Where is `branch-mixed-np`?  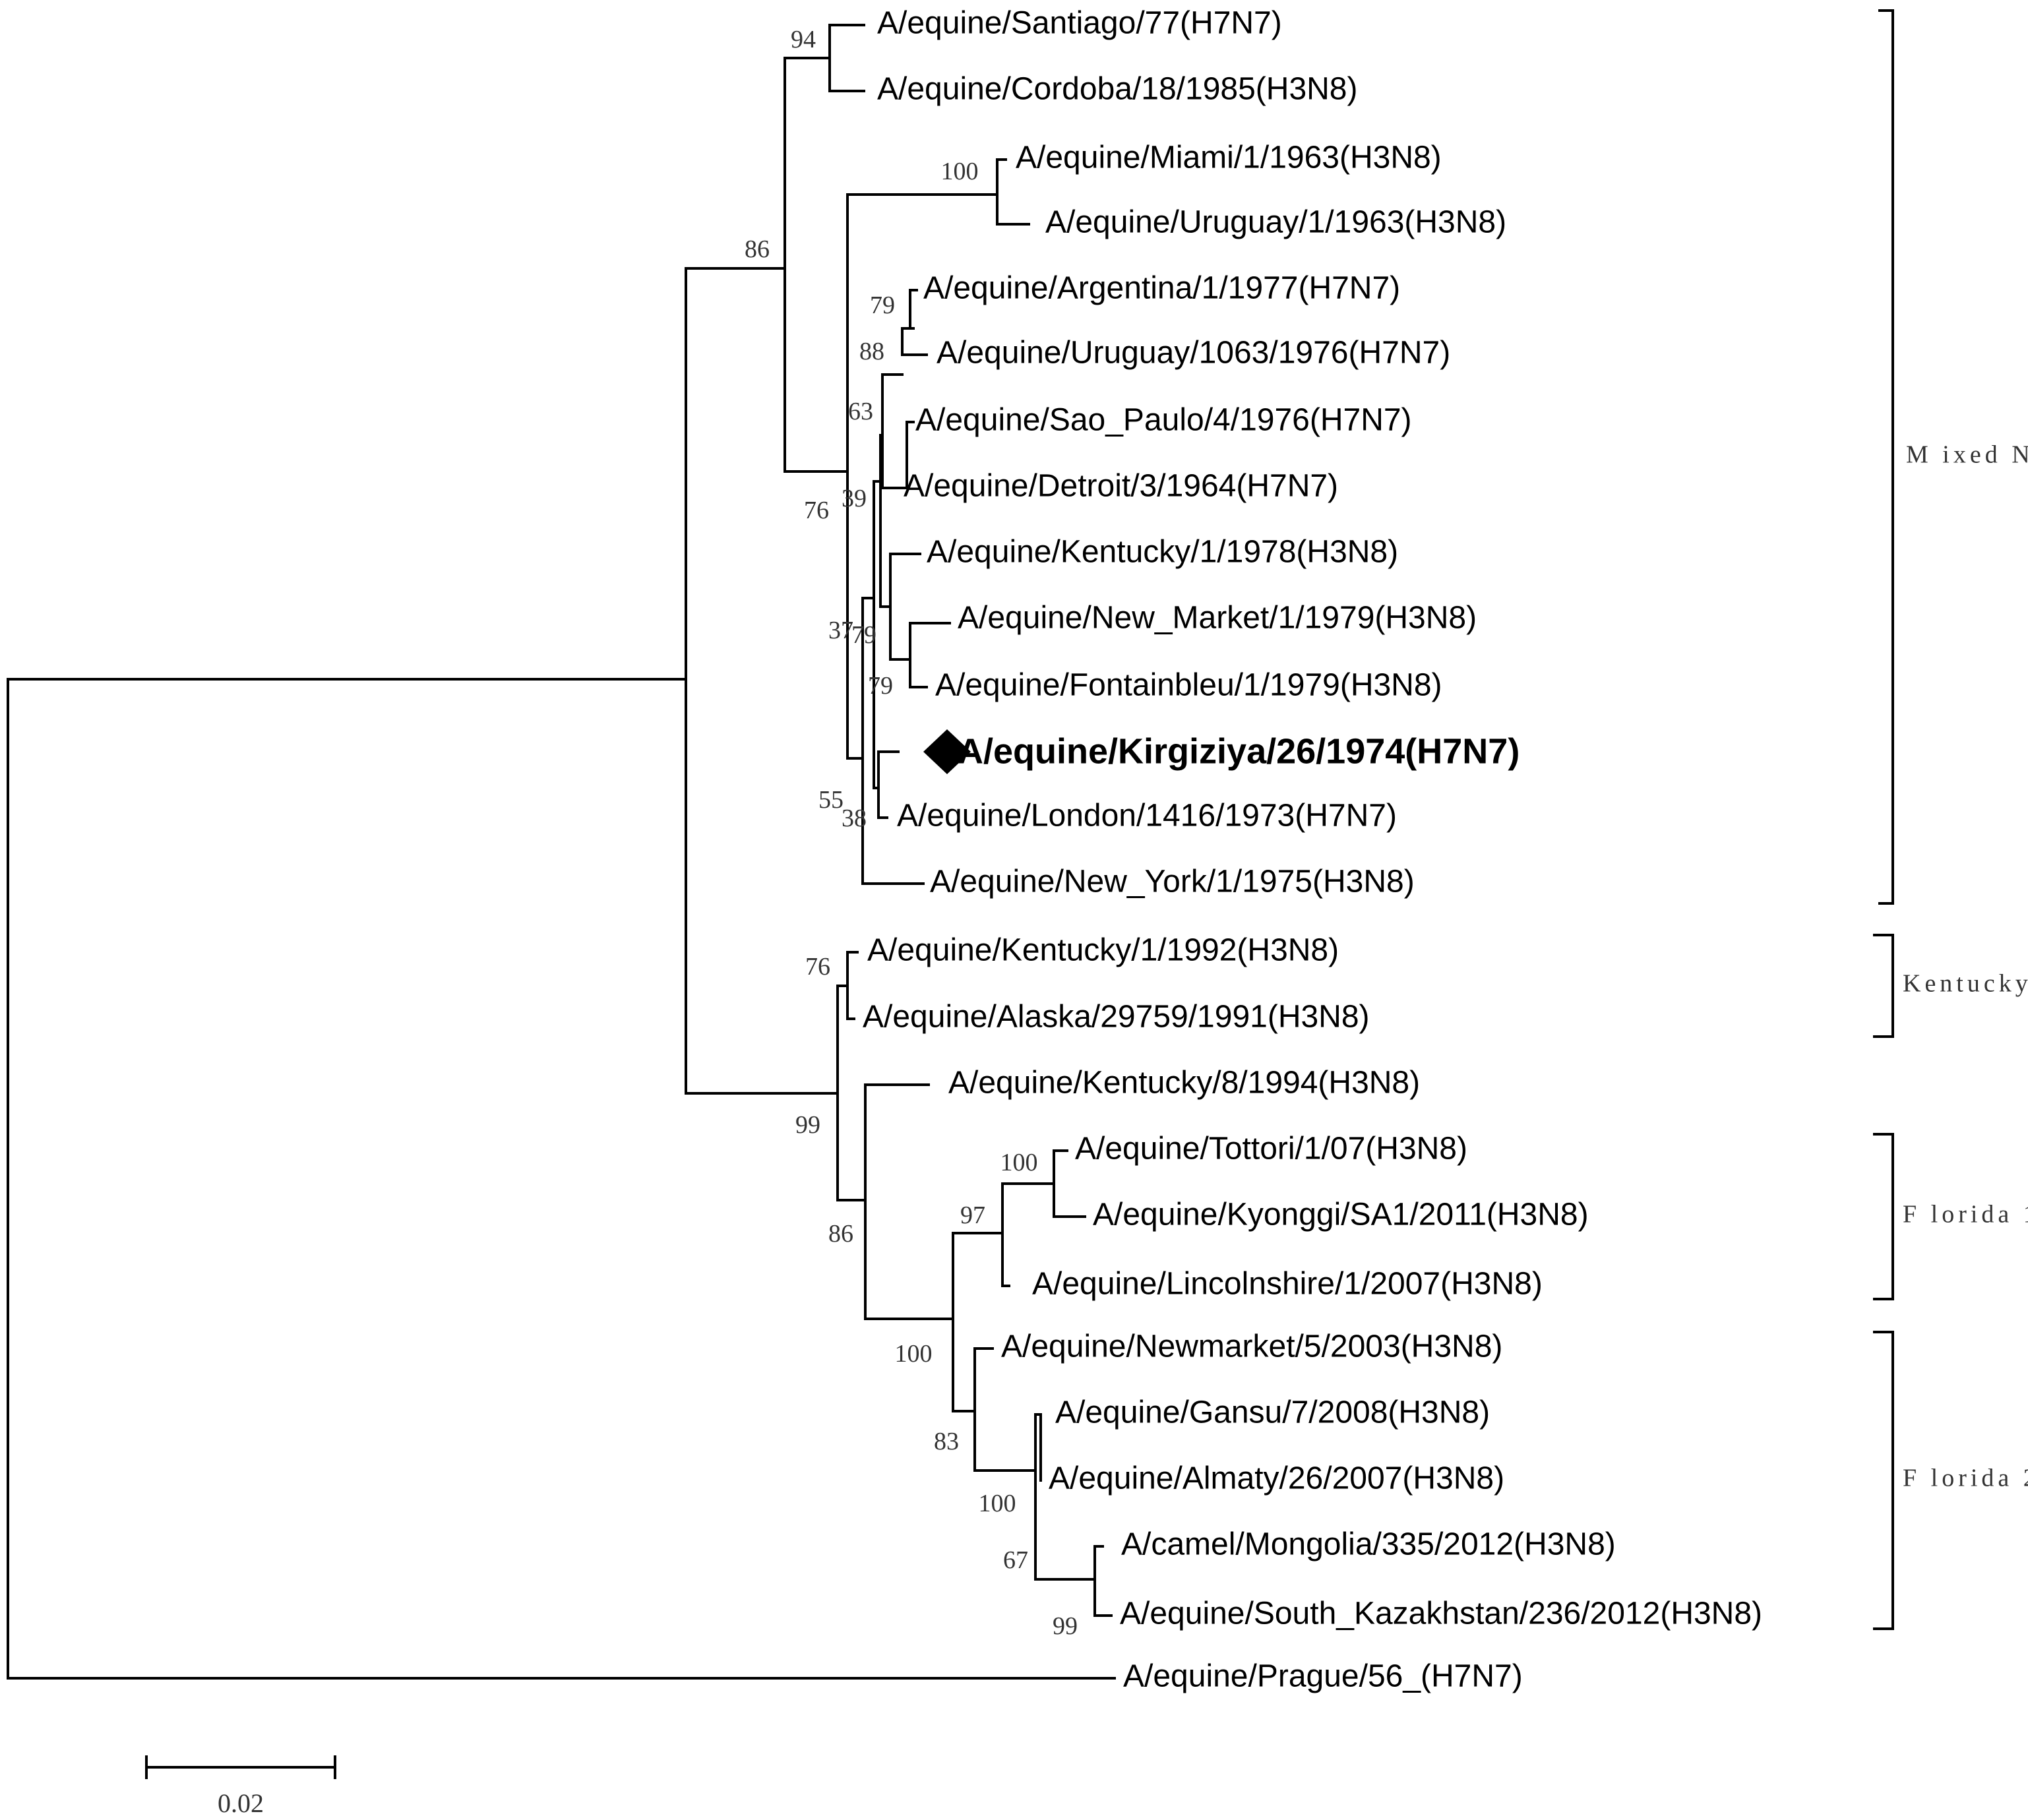 branch-mixed-np is located at coordinates (817, 265).